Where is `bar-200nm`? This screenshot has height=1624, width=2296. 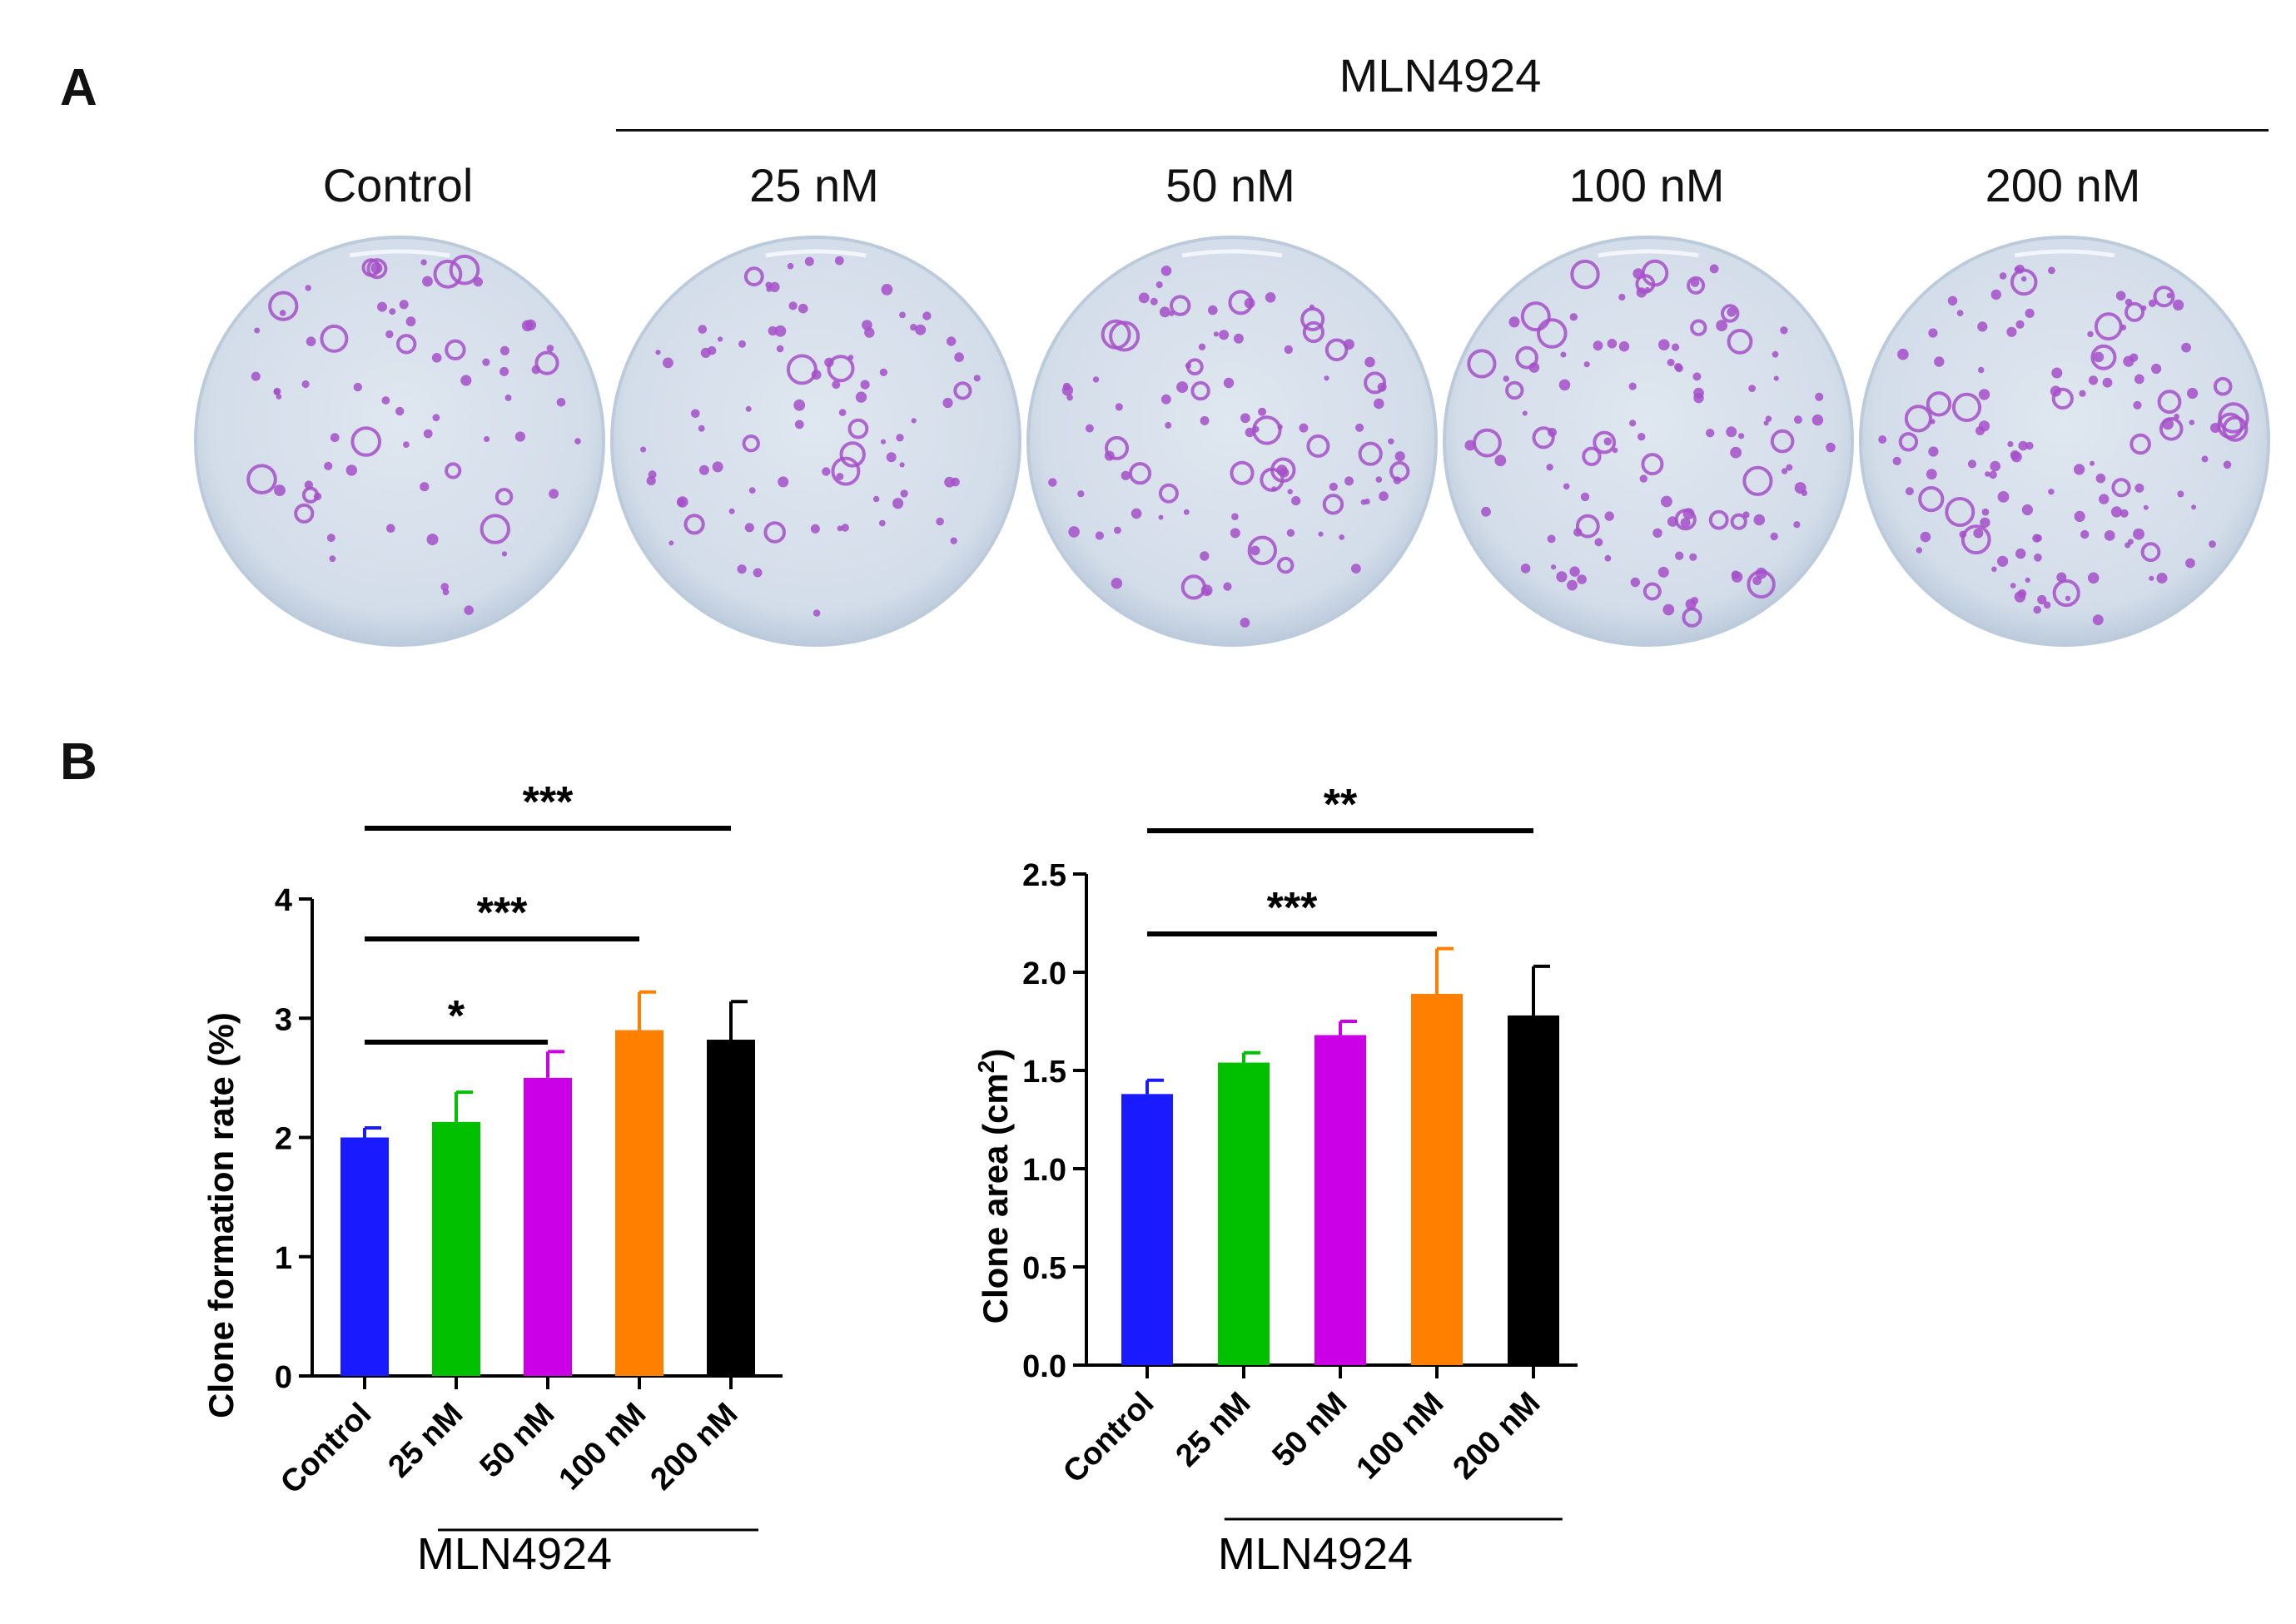 bar-200nm is located at coordinates (1533, 1190).